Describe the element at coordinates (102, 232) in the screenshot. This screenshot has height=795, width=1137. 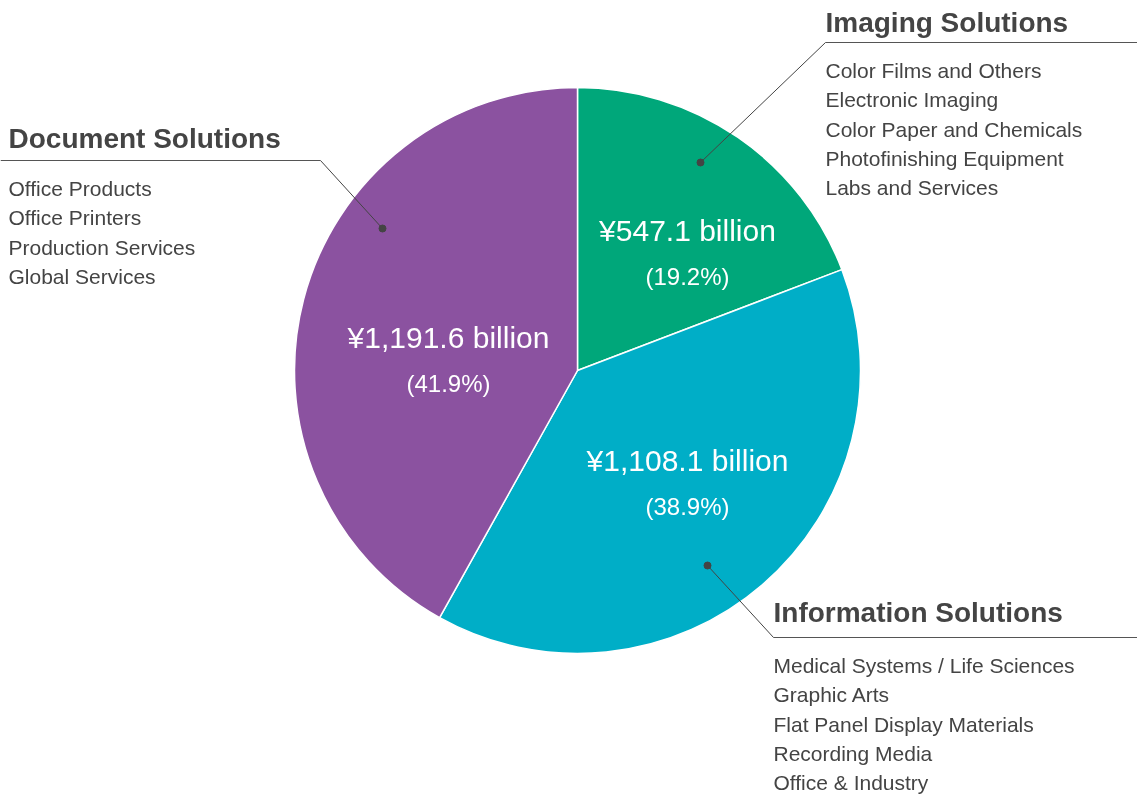
I see `text: Office Products Office Printers Production Services Global Services` at that location.